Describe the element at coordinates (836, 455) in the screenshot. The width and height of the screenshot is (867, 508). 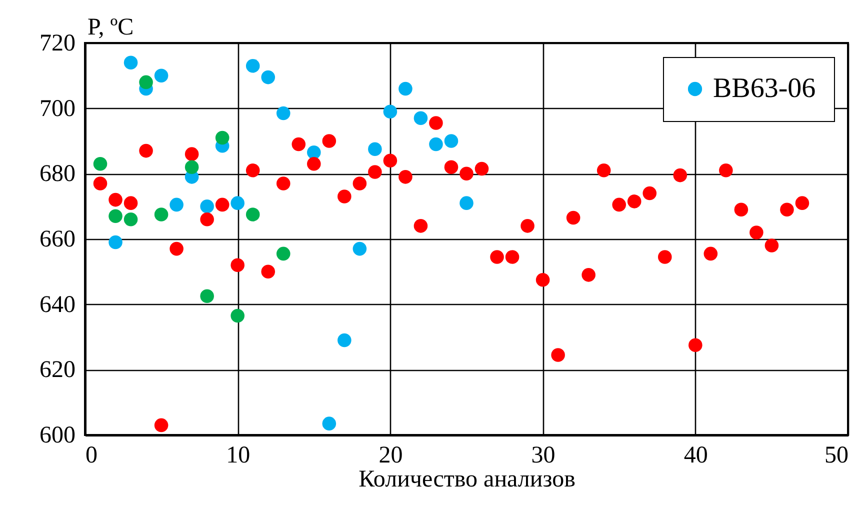
I see `x-tick-label: 50` at that location.